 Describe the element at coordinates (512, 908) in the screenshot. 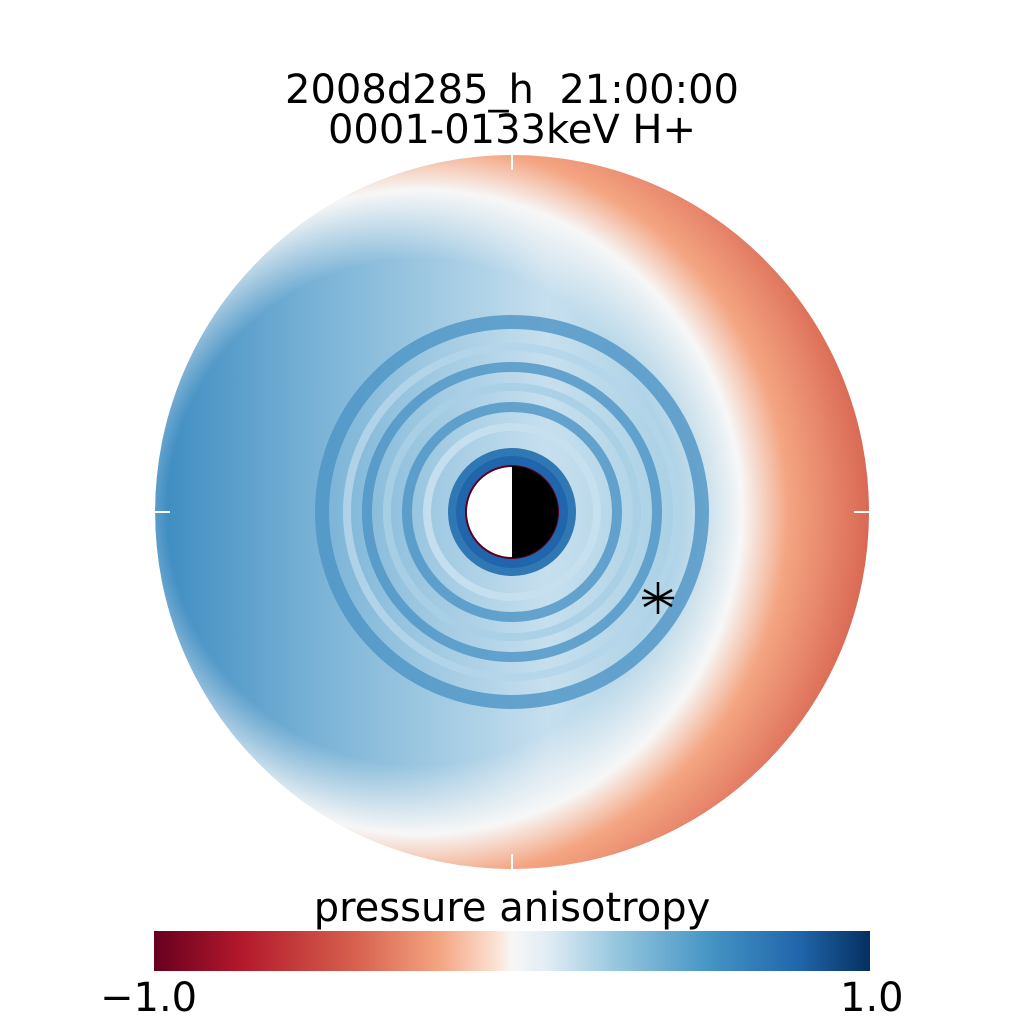

I see `colorbar-title: pressure anisotropy` at that location.